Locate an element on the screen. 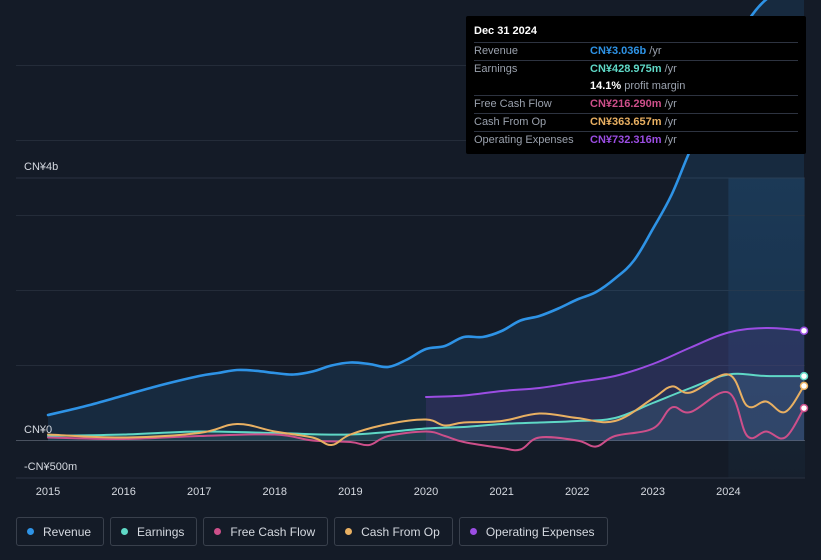 The width and height of the screenshot is (821, 560). legend-item-revenue: Revenue is located at coordinates (60, 531).